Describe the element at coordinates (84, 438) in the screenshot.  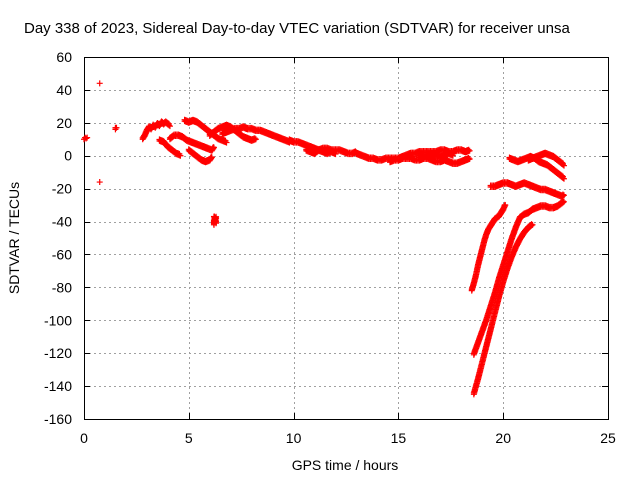
I see `x-tick-label: 0` at that location.